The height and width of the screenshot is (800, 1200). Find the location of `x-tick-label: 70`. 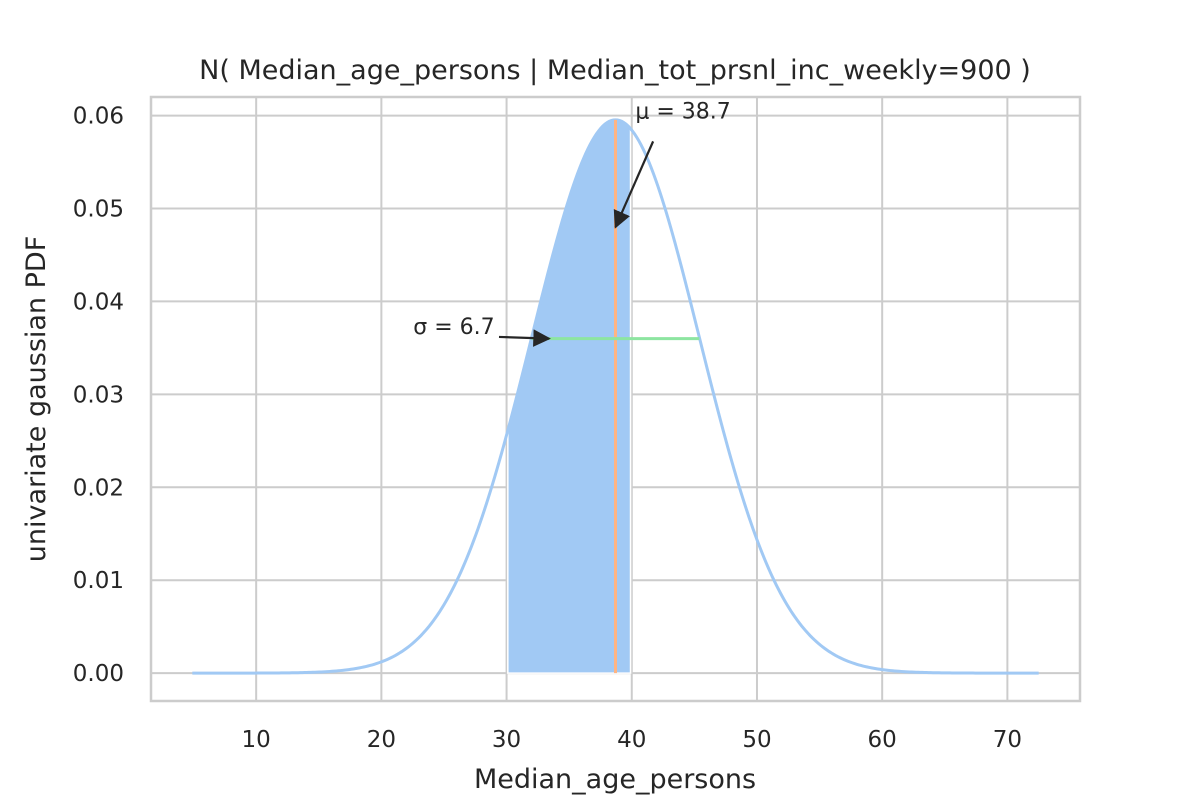

x-tick-label: 70 is located at coordinates (1007, 740).